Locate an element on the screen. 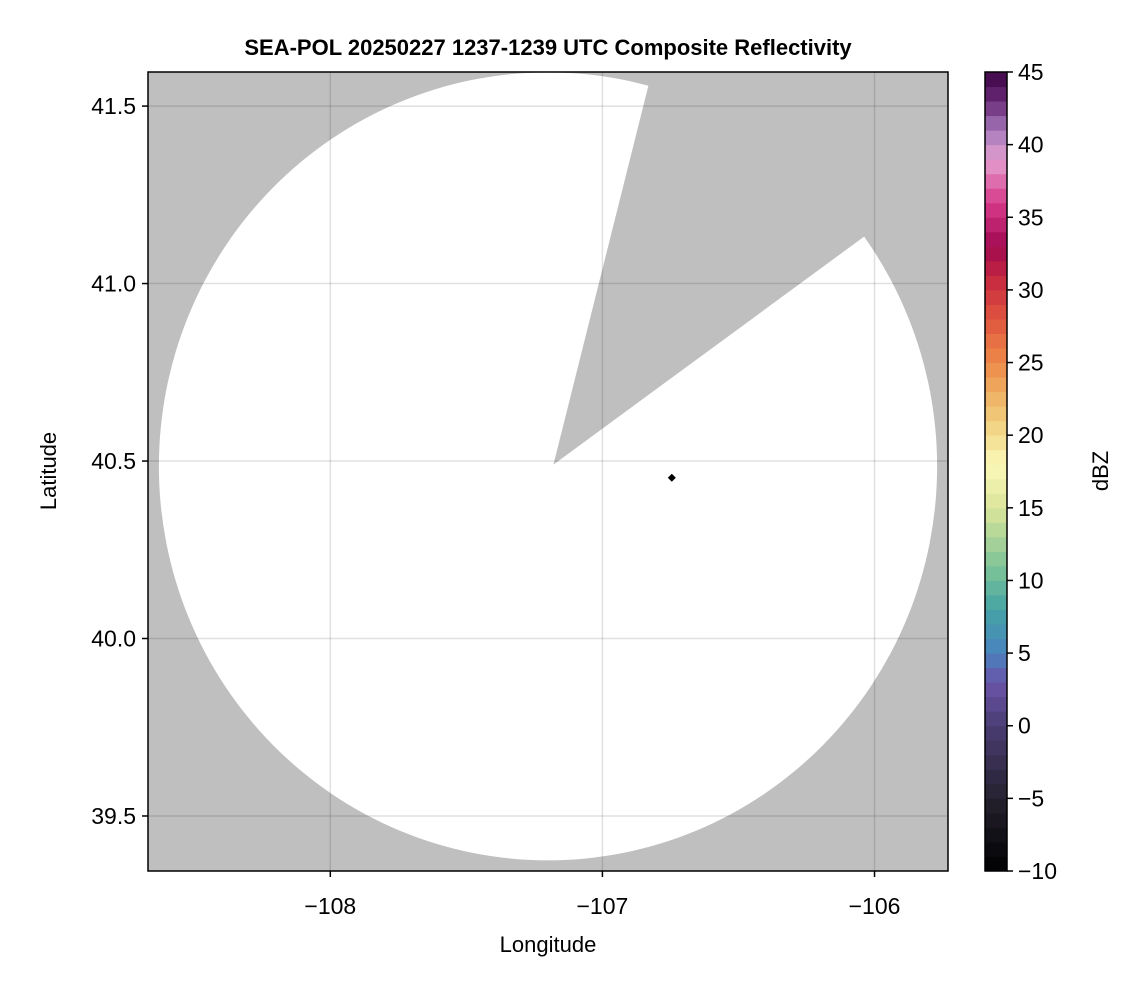  y-tick-label: 39.5 is located at coordinates (113, 816).